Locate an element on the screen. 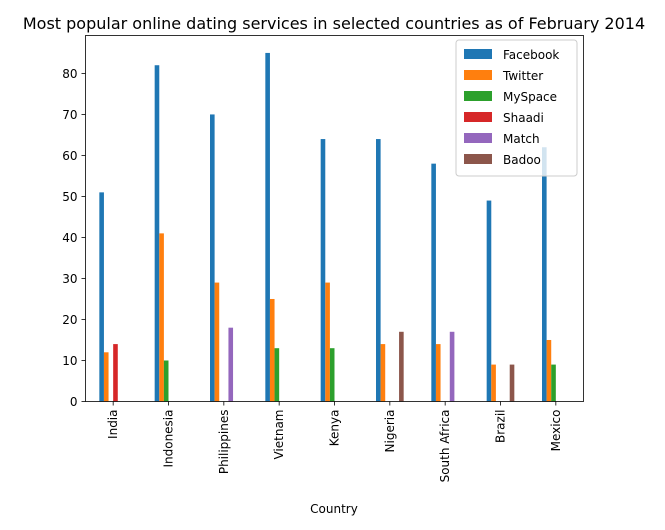 The image size is (665, 530). bar-twitter-nigeria is located at coordinates (383, 373).